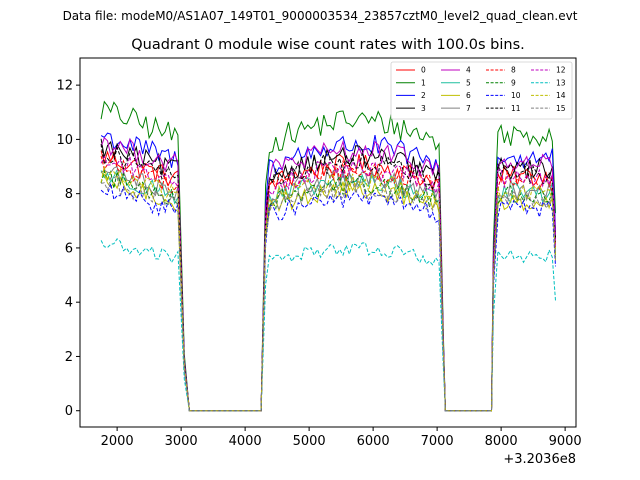 The height and width of the screenshot is (480, 640). Describe the element at coordinates (468, 108) in the screenshot. I see `legend-label-7: 7` at that location.